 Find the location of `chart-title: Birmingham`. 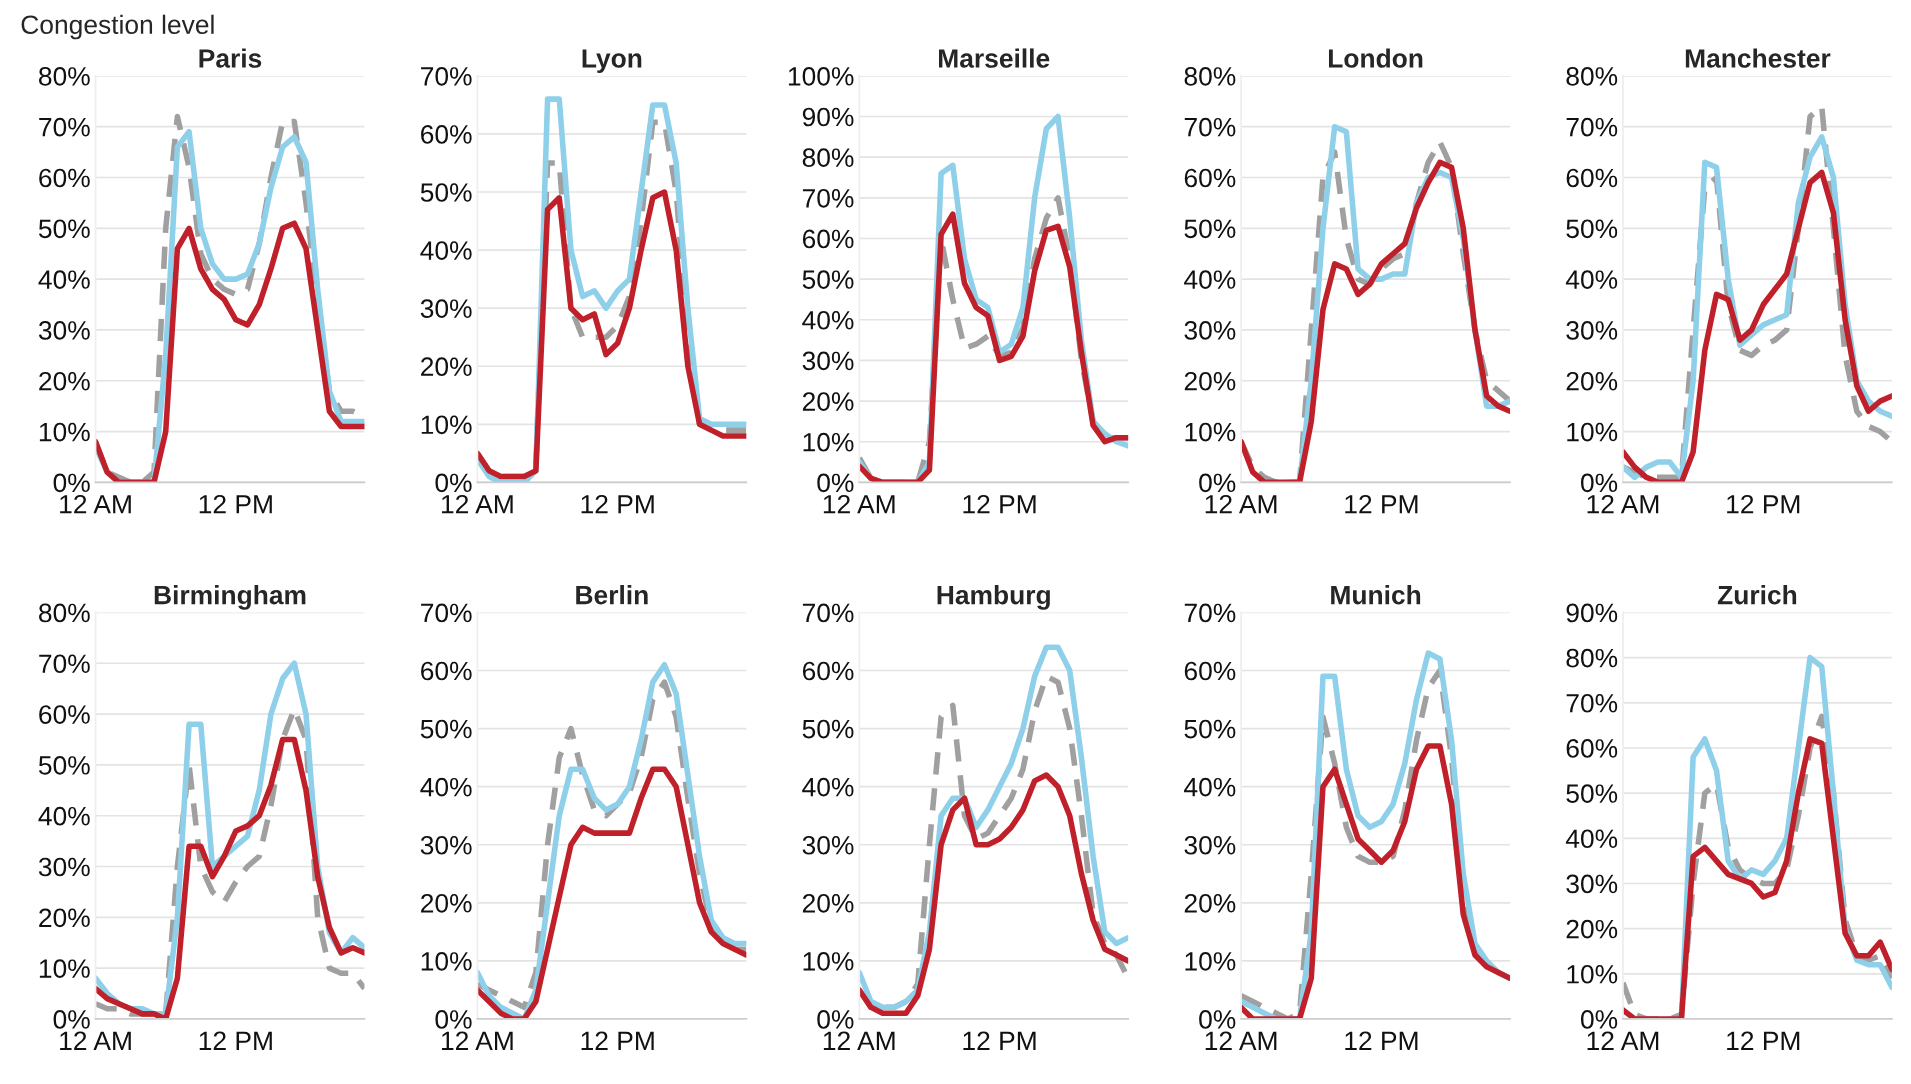

chart-title: Birmingham is located at coordinates (230, 597).